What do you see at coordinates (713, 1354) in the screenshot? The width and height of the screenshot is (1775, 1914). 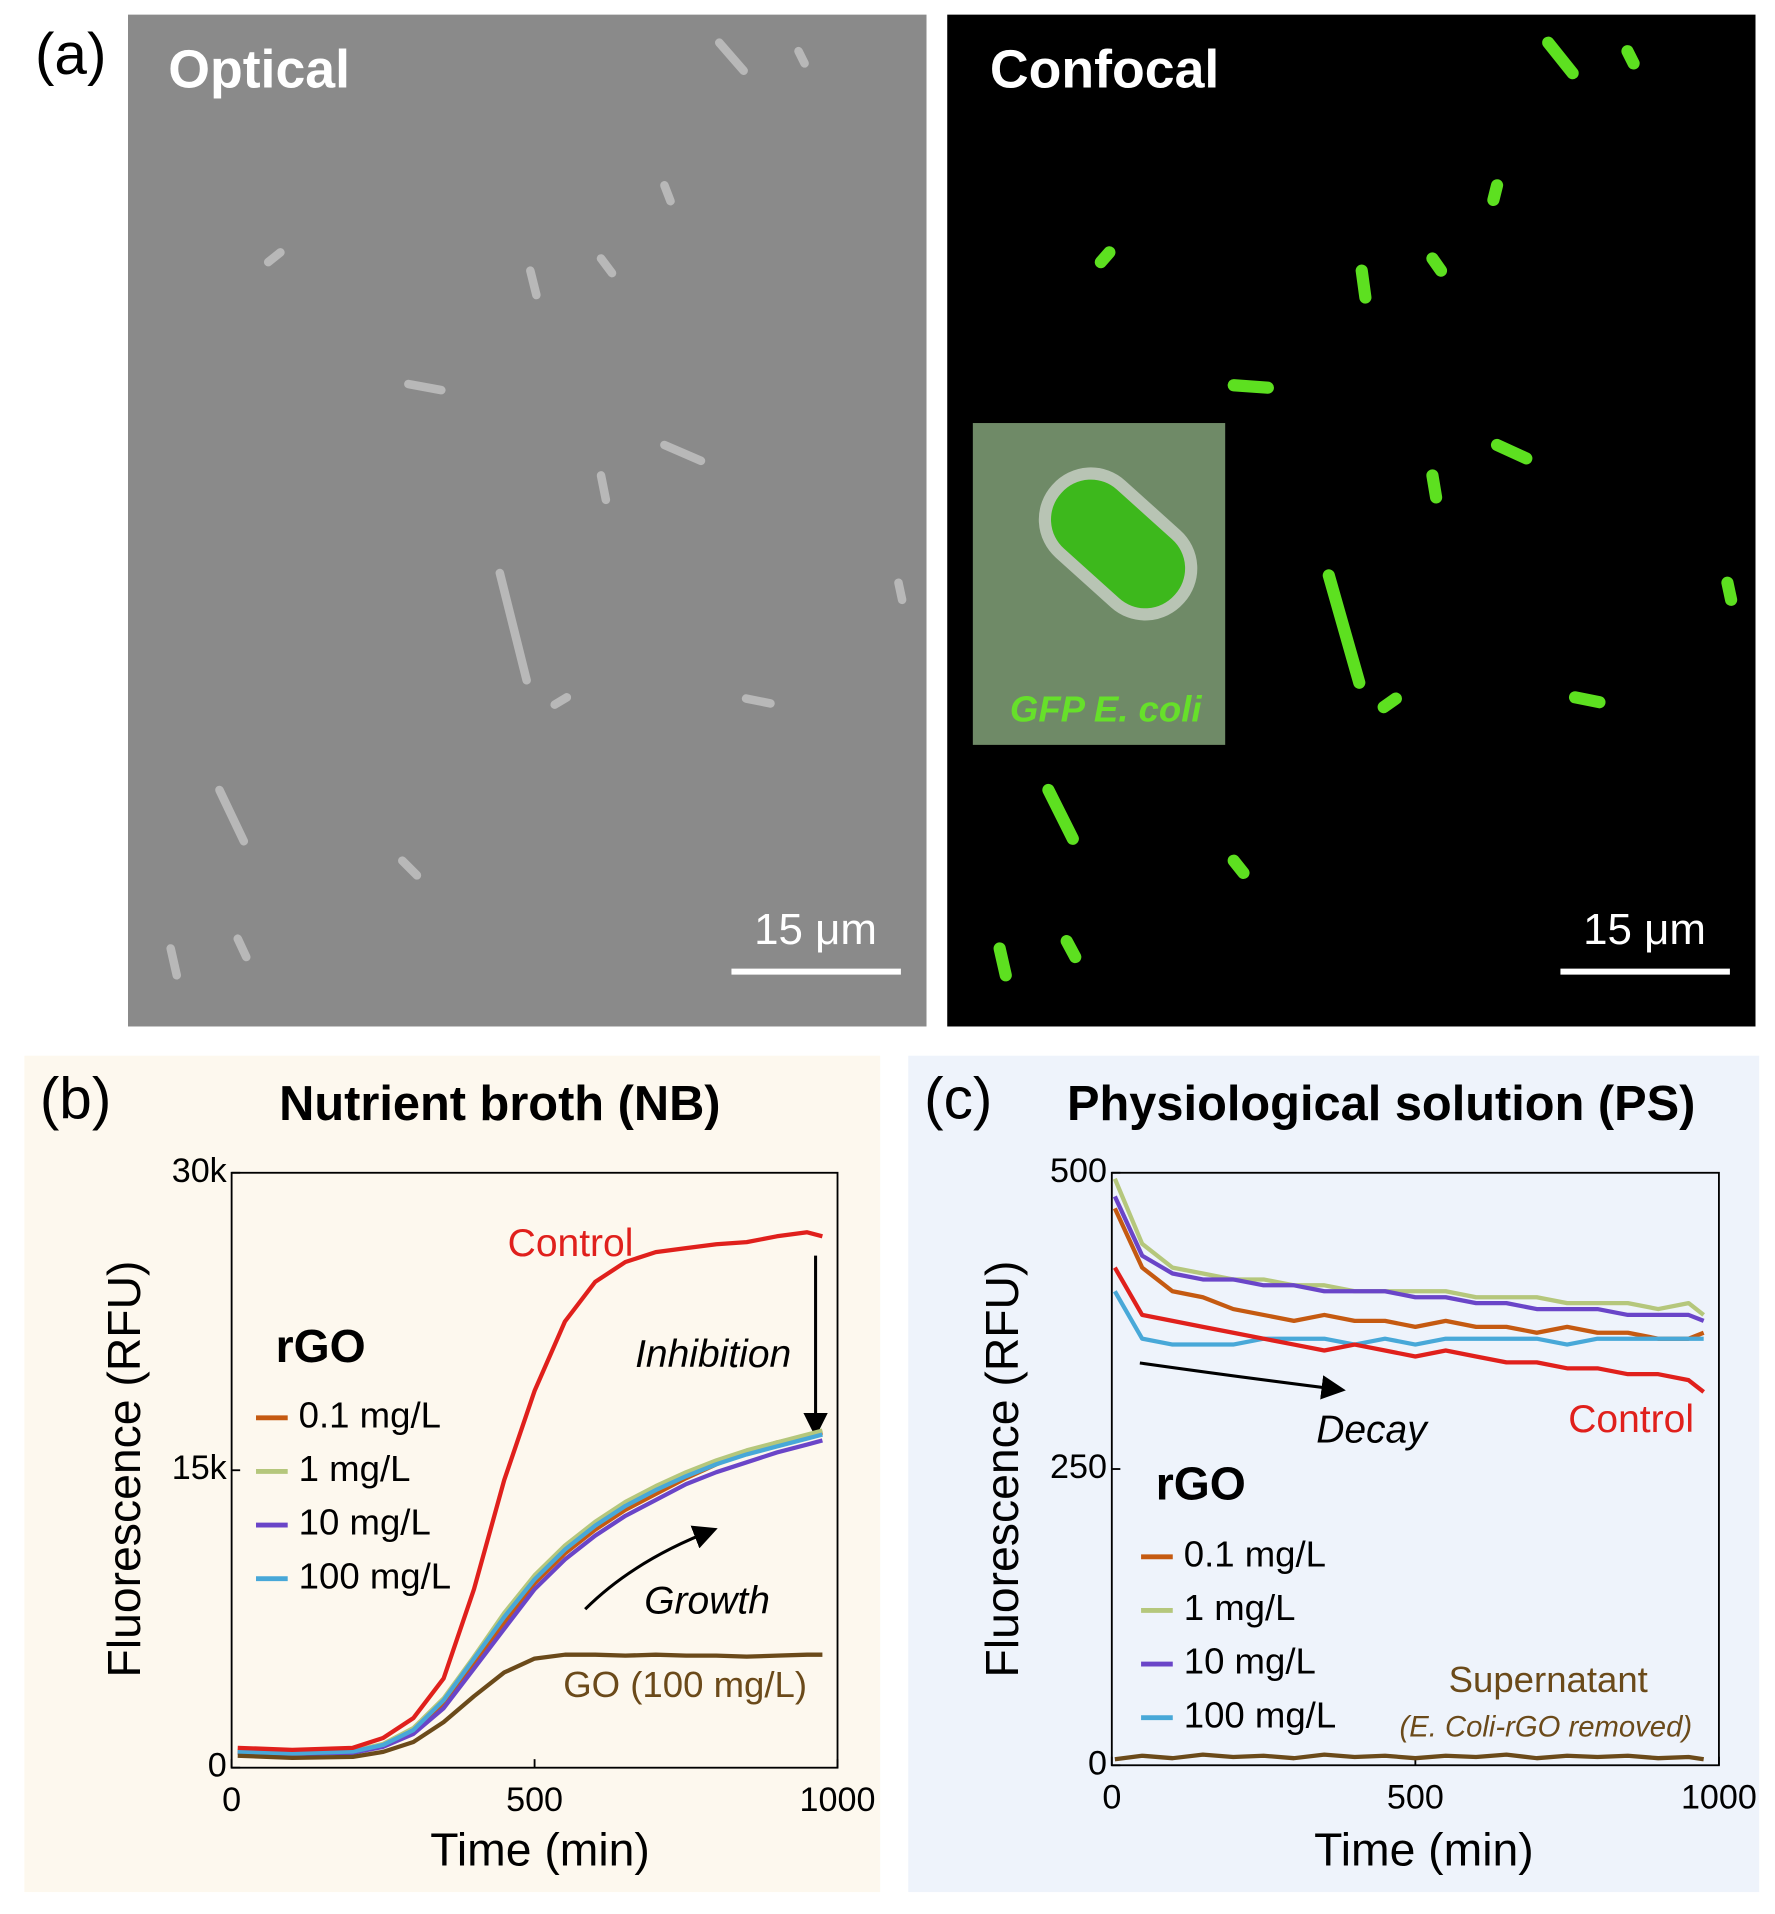 I see `annotation: Inhibition` at bounding box center [713, 1354].